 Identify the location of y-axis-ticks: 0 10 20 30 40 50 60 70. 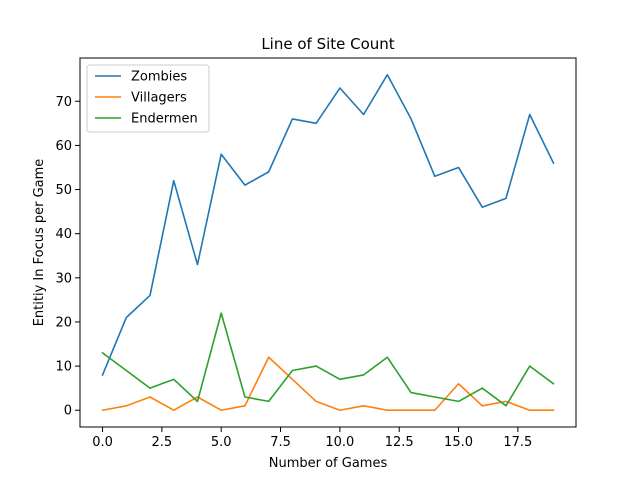
(67, 257).